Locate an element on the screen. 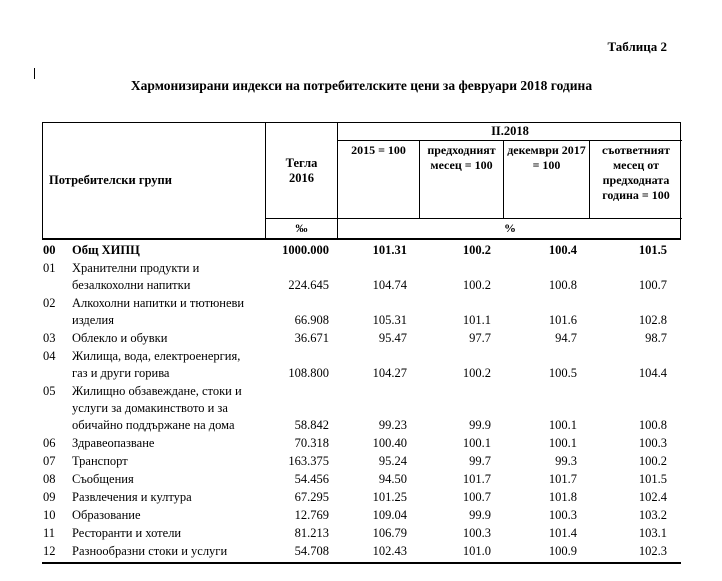 This screenshot has width=722, height=581. row-value-dec2017: 100.5 is located at coordinates (562, 373).